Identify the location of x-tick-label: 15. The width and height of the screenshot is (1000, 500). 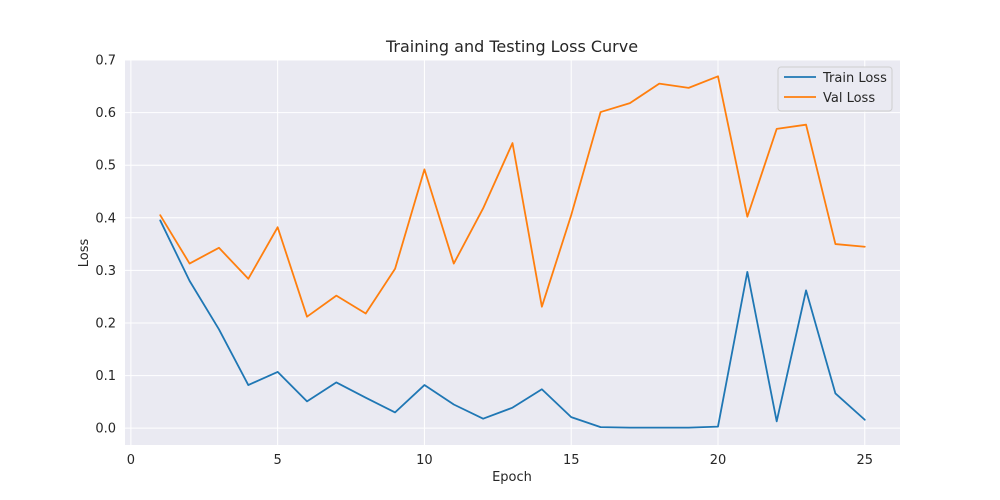
(571, 460).